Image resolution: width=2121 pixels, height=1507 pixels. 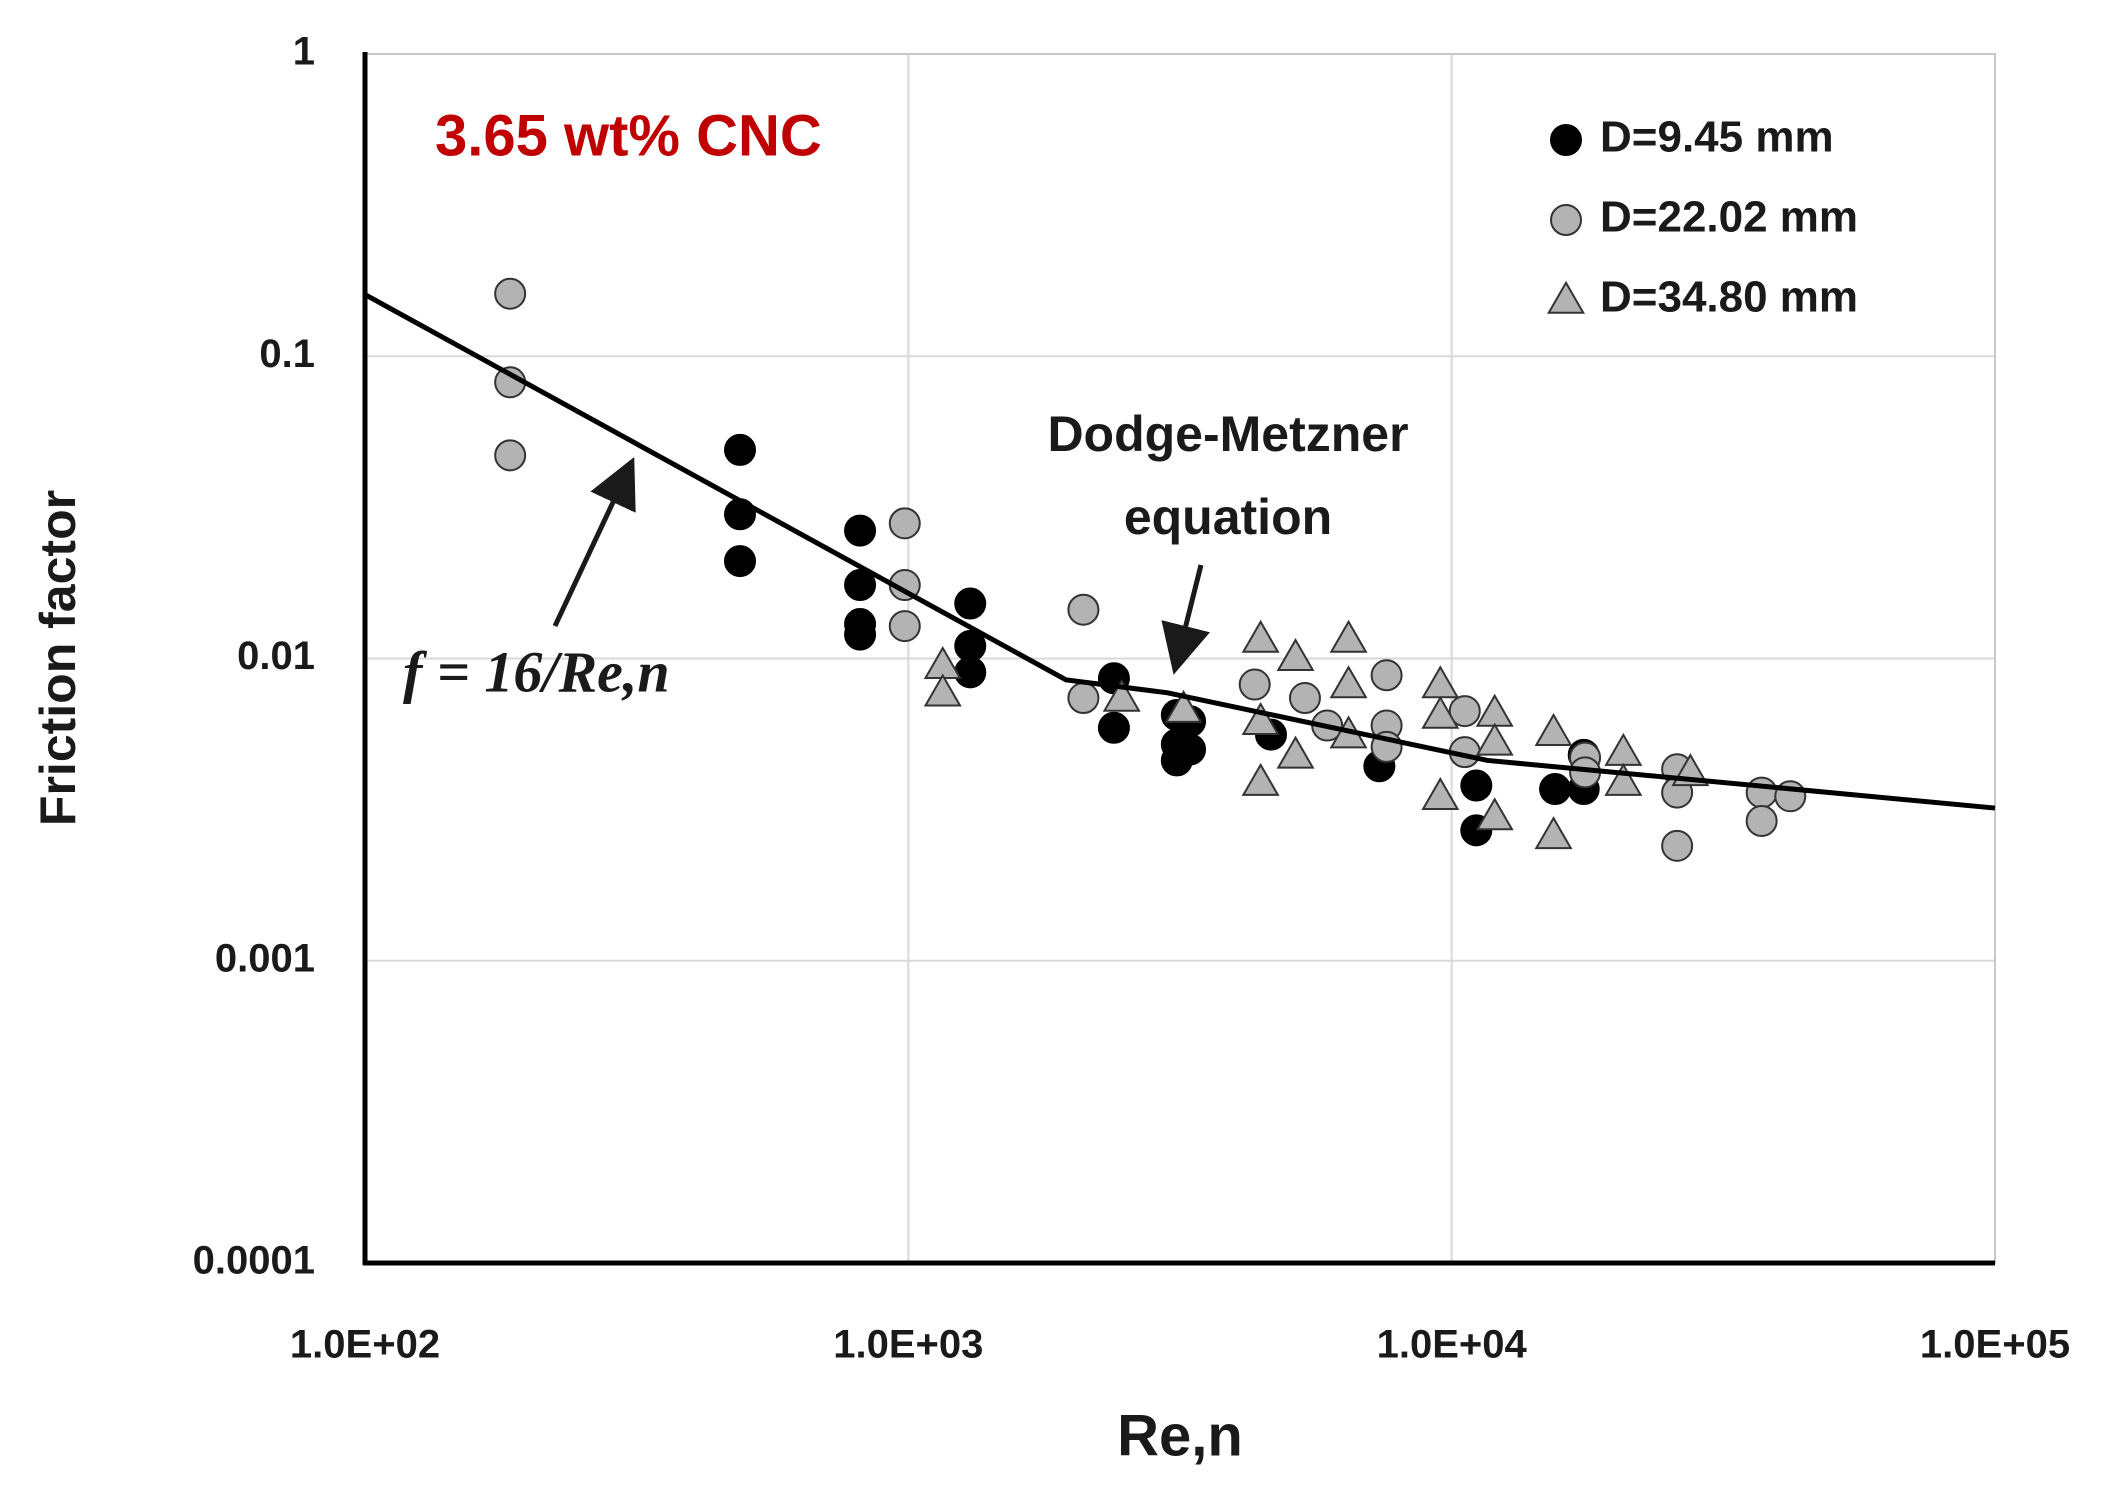 What do you see at coordinates (536, 671) in the screenshot?
I see `formula: f = 16/Re,n` at bounding box center [536, 671].